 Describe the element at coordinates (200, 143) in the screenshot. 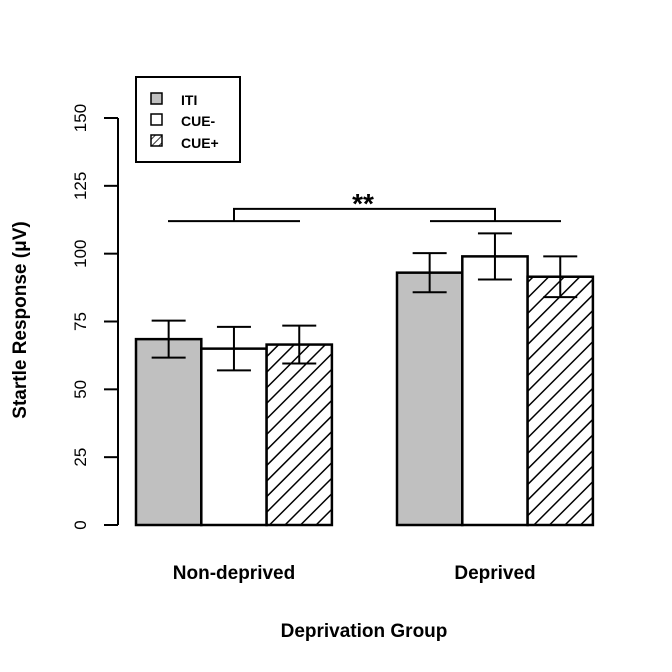

I see `legend-label-cue-plus: CUE+` at that location.